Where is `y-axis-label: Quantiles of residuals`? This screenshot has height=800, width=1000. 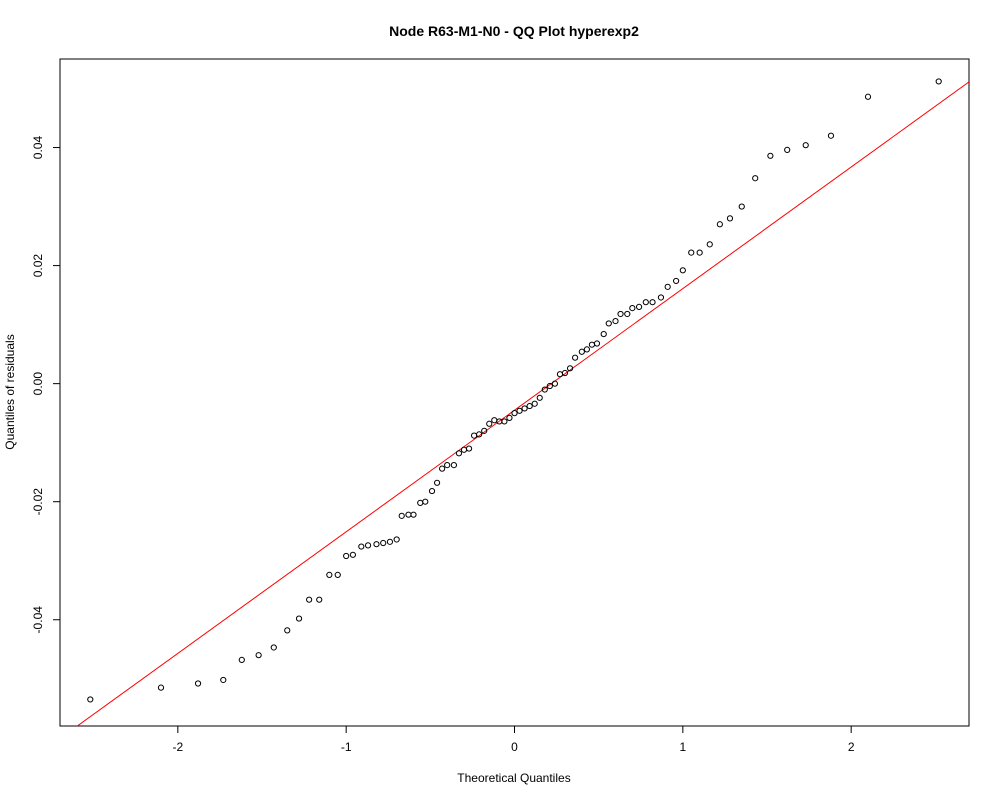 y-axis-label: Quantiles of residuals is located at coordinates (10, 391).